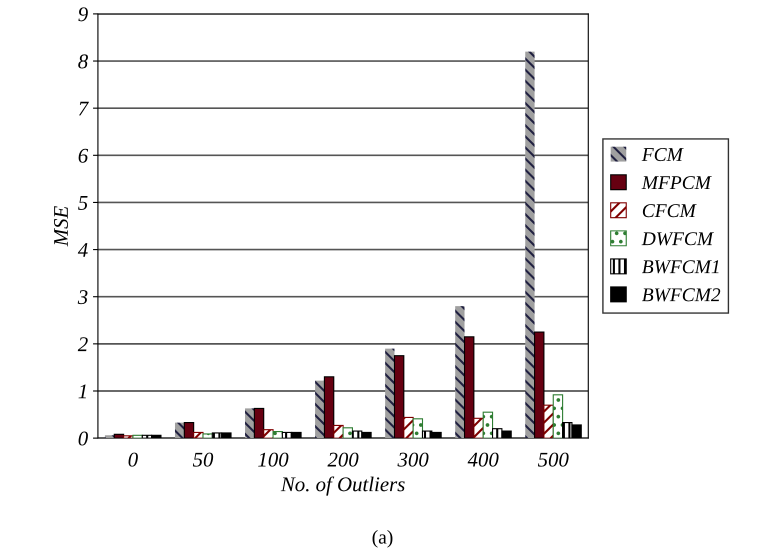 The image size is (765, 556). Describe the element at coordinates (680, 267) in the screenshot. I see `legend-label: BWFCM1` at that location.